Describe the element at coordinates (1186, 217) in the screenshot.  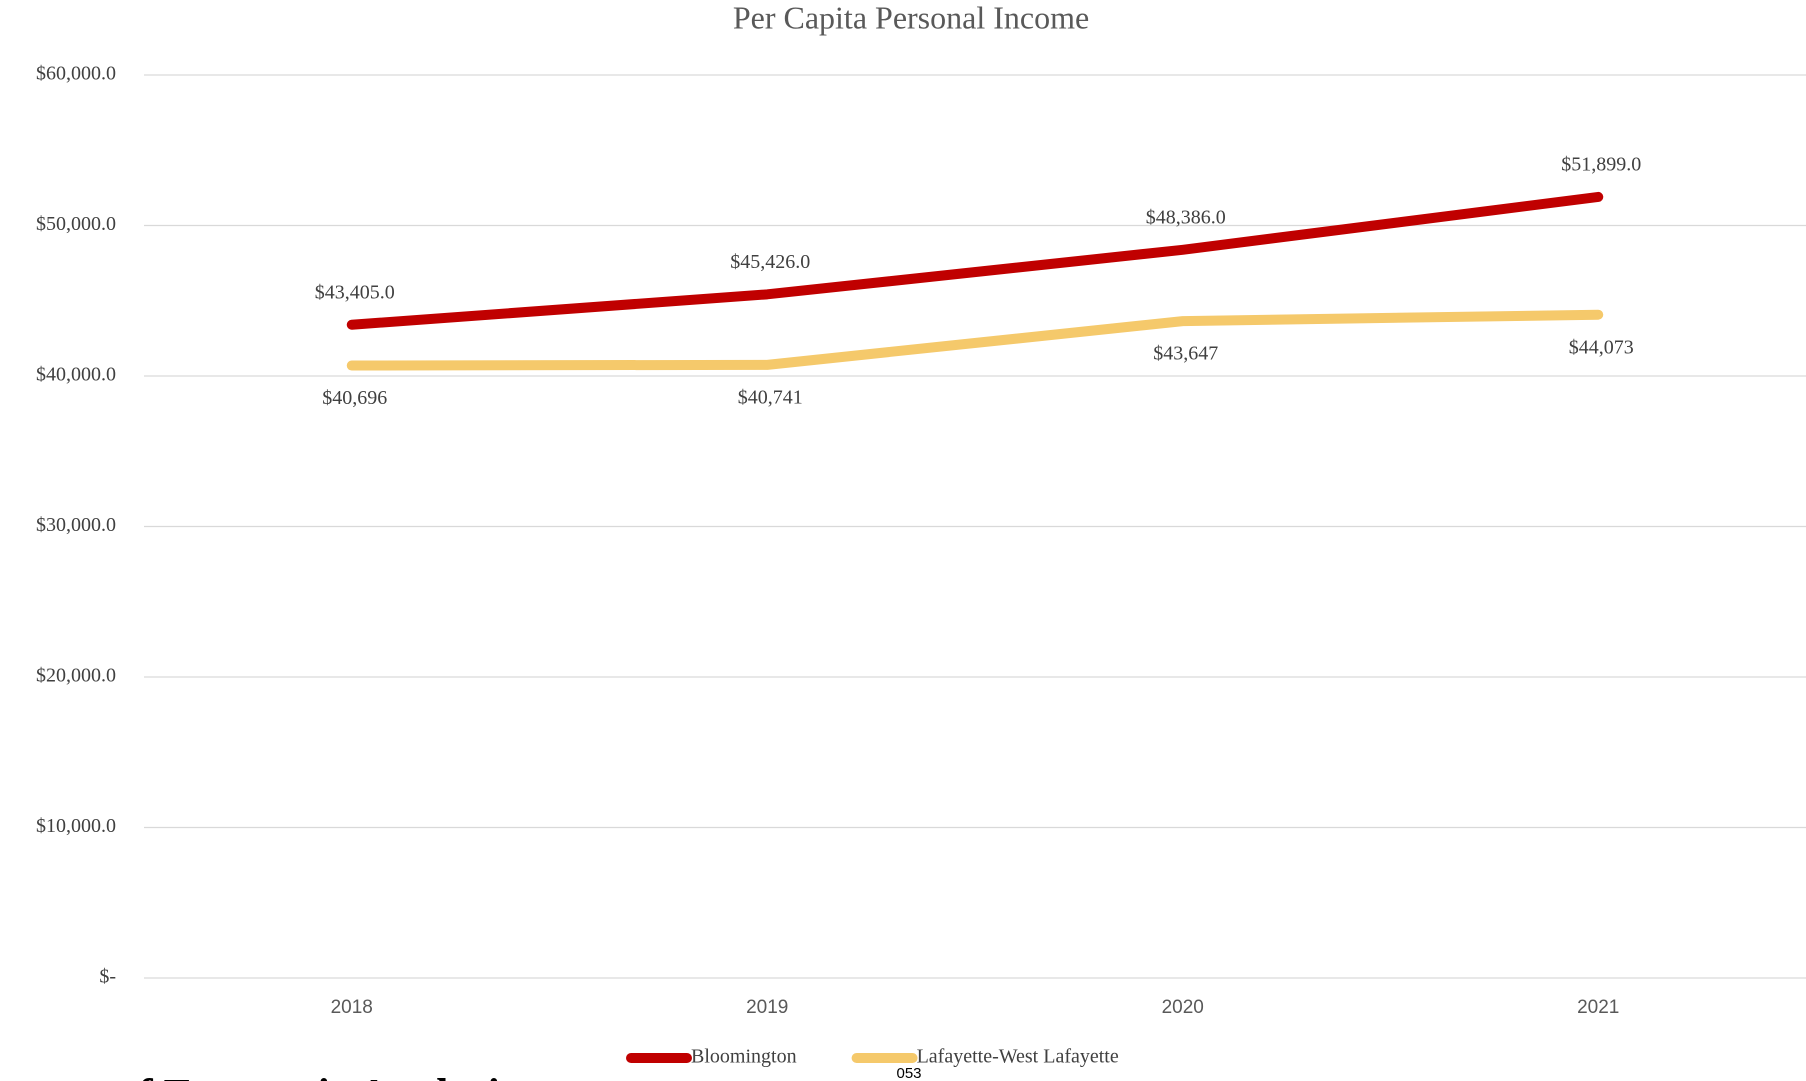
I see `data-label: $48,386.0` at that location.